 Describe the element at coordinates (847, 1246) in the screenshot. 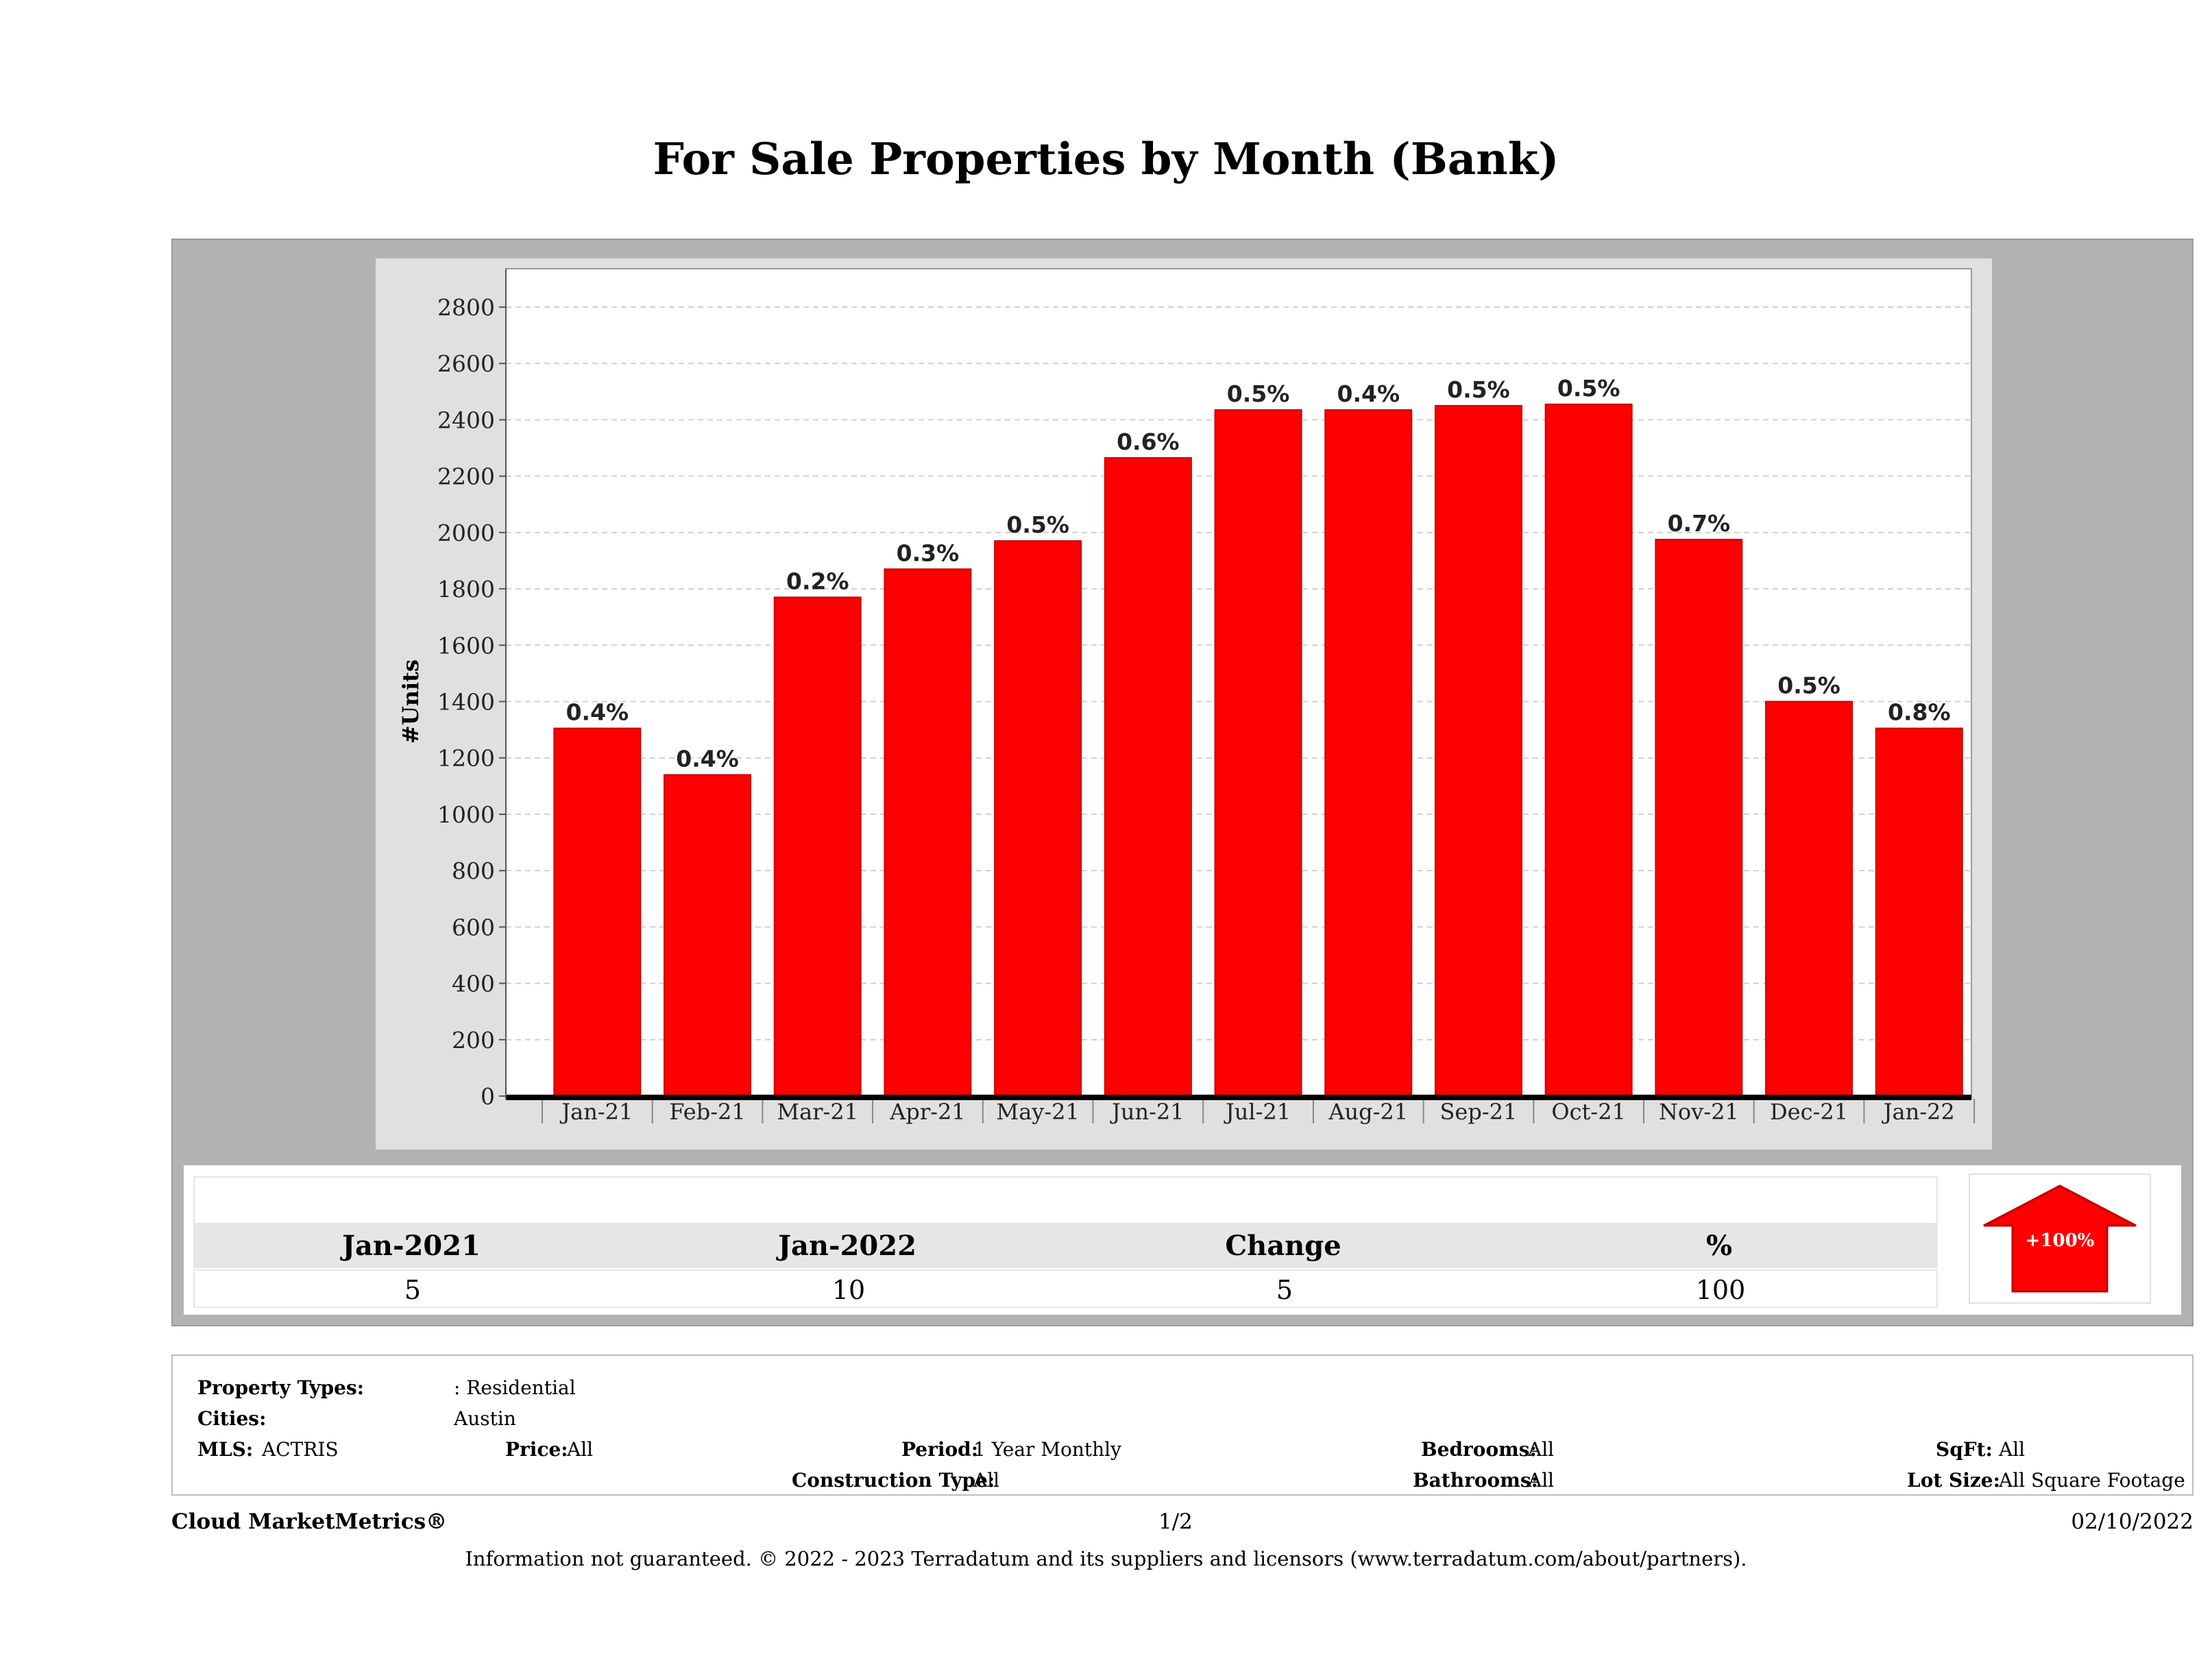

I see `stats-header-end: Jan-2022` at that location.